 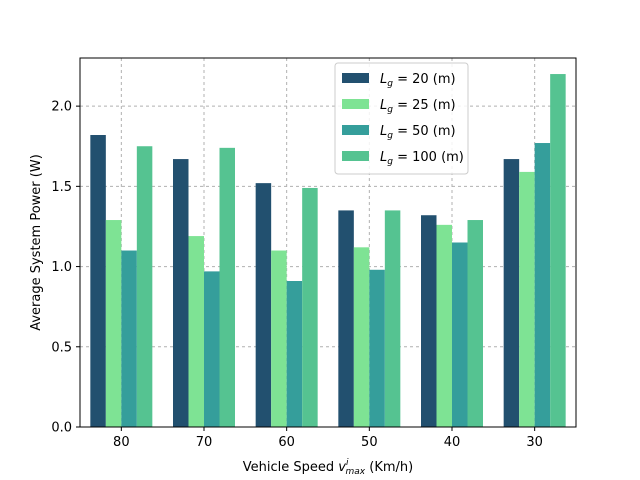 What do you see at coordinates (452, 442) in the screenshot?
I see `x-tick-label: 40` at bounding box center [452, 442].